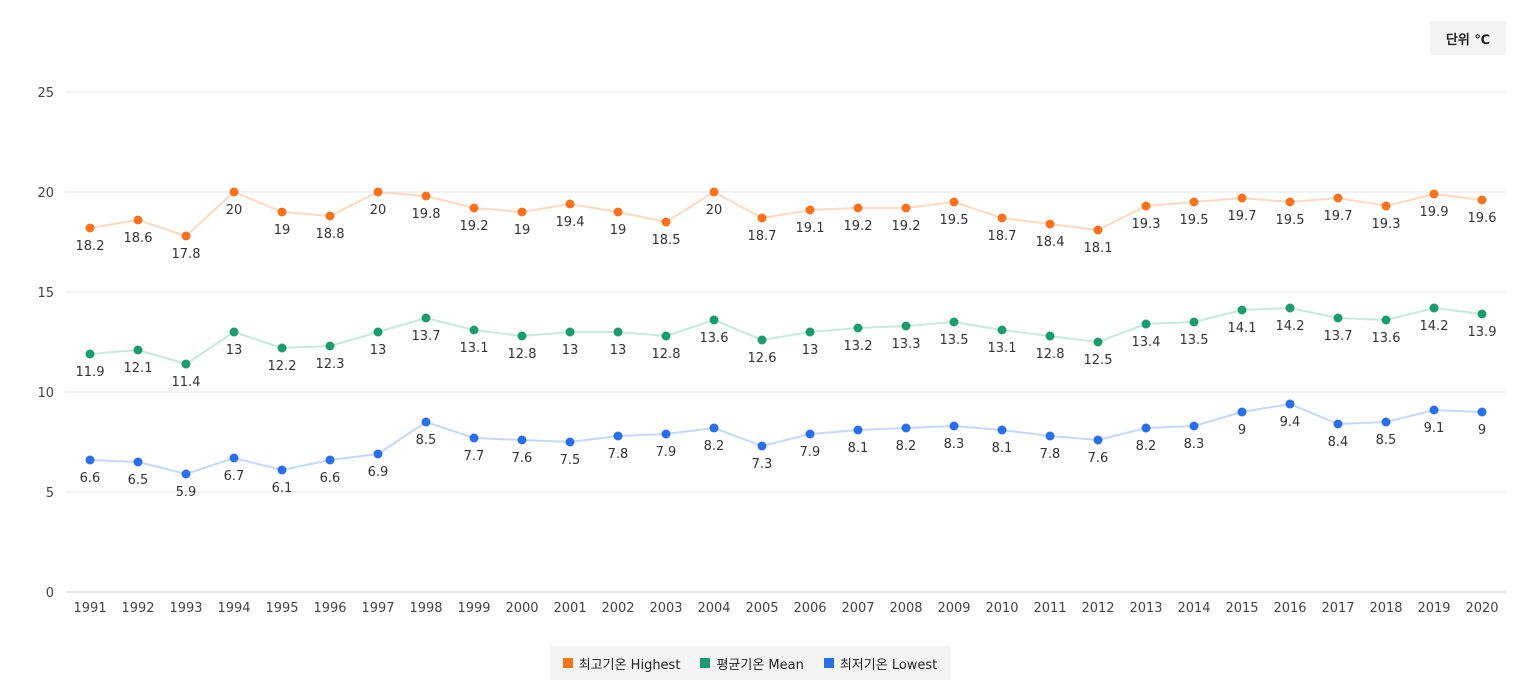 The width and height of the screenshot is (1540, 700). Describe the element at coordinates (281, 608) in the screenshot. I see `x-tick-label: 1995` at that location.